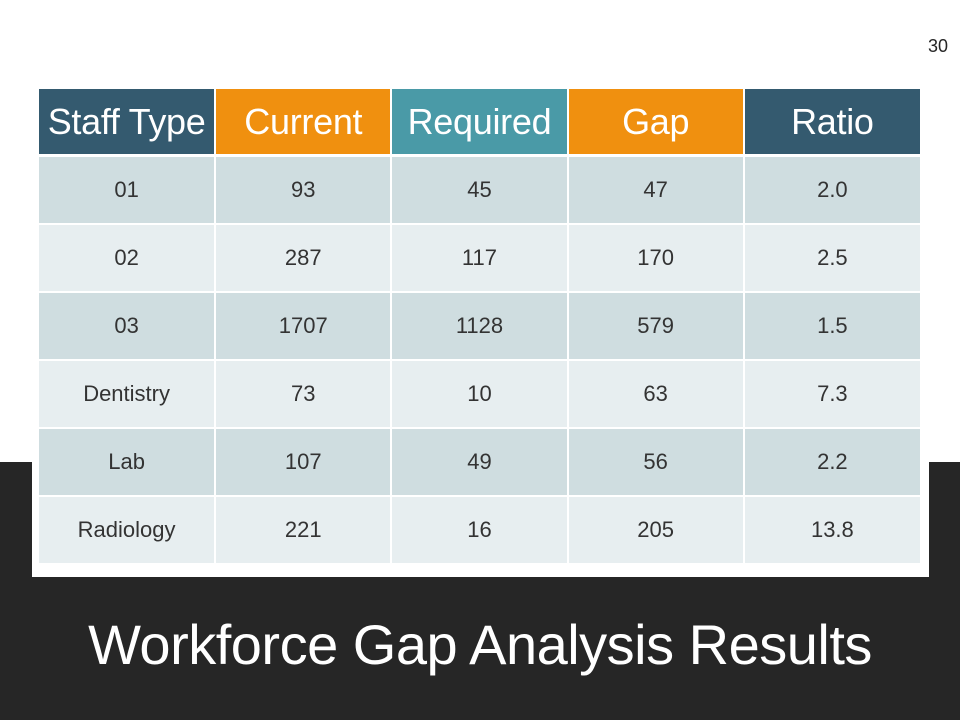 This screenshot has height=720, width=960. I want to click on cell-required: 49, so click(480, 461).